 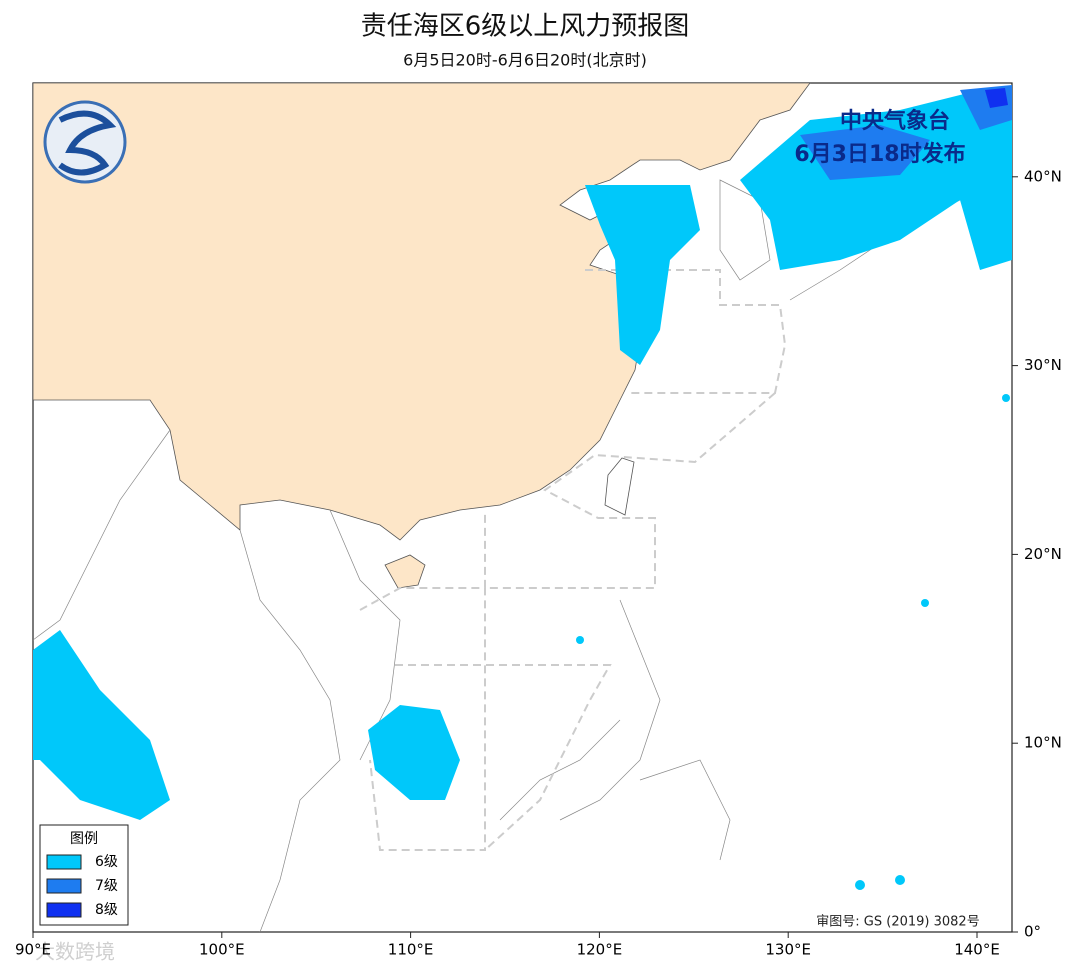 What do you see at coordinates (84, 839) in the screenshot?
I see `legend-title: 图例` at bounding box center [84, 839].